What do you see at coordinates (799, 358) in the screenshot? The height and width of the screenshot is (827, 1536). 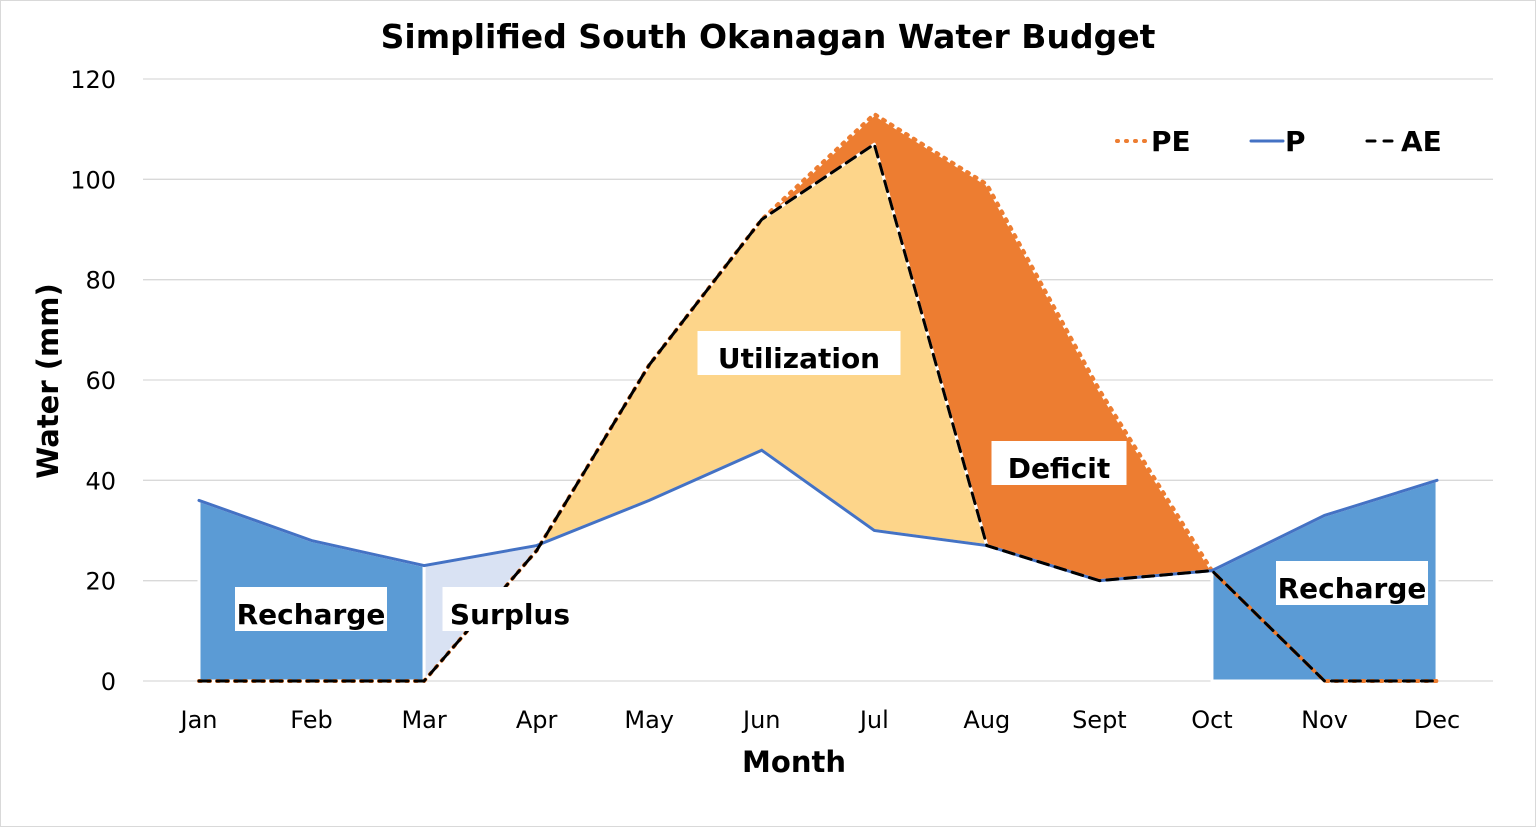 I see `region-label: Utilization` at bounding box center [799, 358].